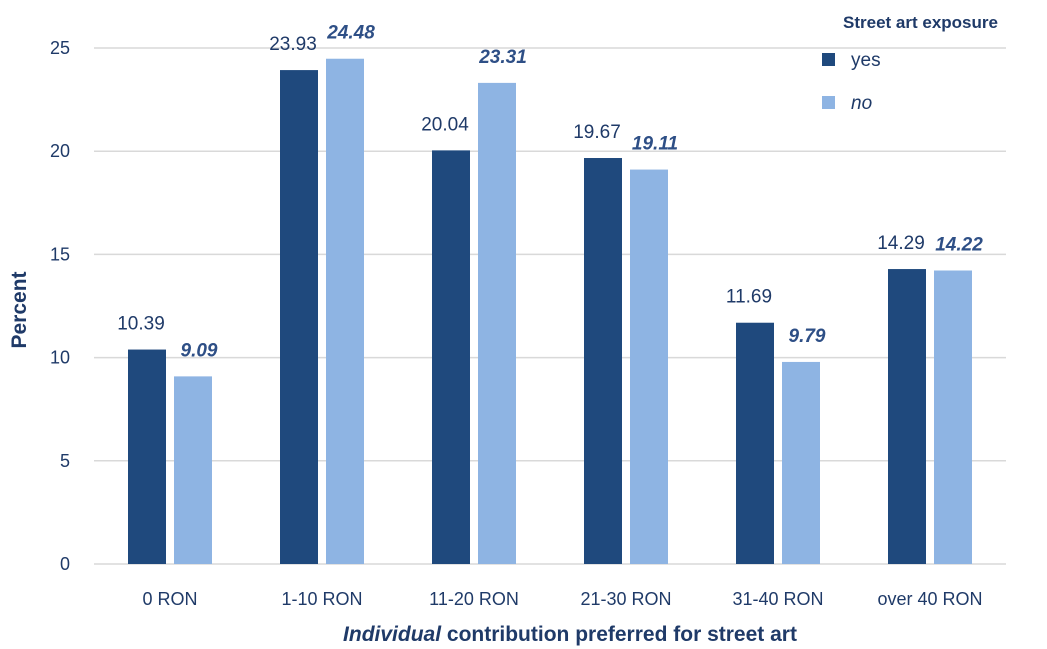 This screenshot has height=649, width=1047. What do you see at coordinates (65, 461) in the screenshot?
I see `y-tick-label-5: 5` at bounding box center [65, 461].